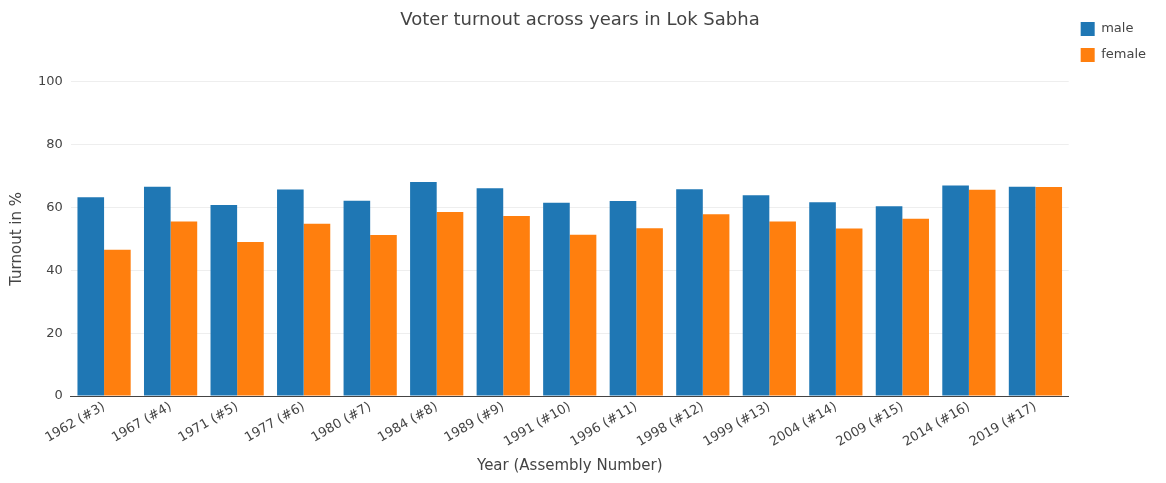 This screenshot has width=1166, height=483. What do you see at coordinates (569, 464) in the screenshot?
I see `x-axis-title: Year (Assembly Number)` at bounding box center [569, 464].